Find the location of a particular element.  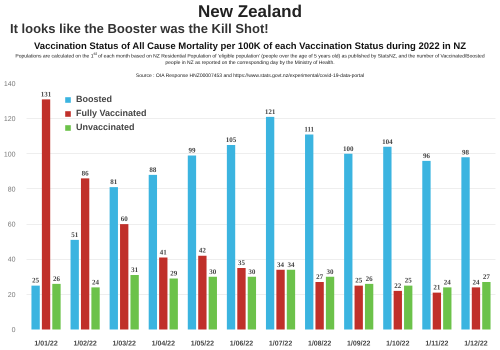

text: Vaccination Status of All Cause Mortality per 100K of each Vaccination Status during 2022 in NZ is located at coordinates (249, 46).